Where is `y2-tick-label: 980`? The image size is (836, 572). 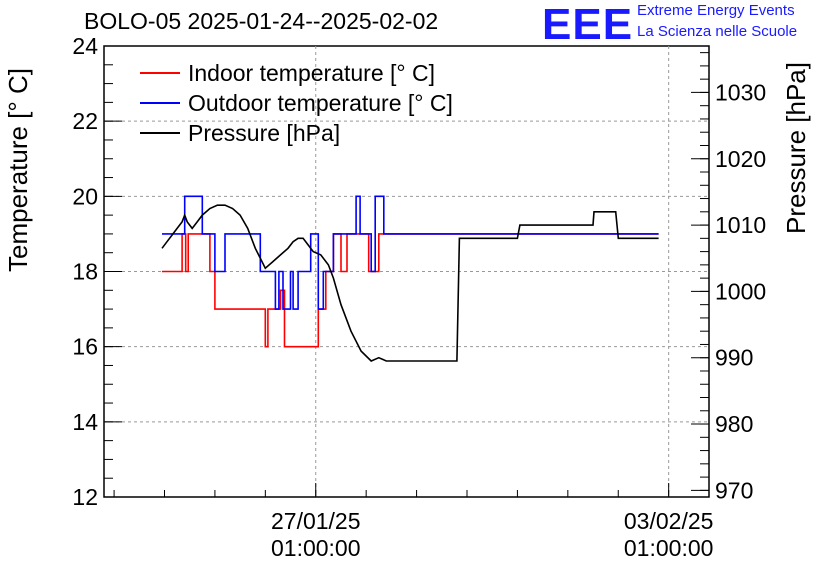 y2-tick-label: 980 is located at coordinates (734, 424).